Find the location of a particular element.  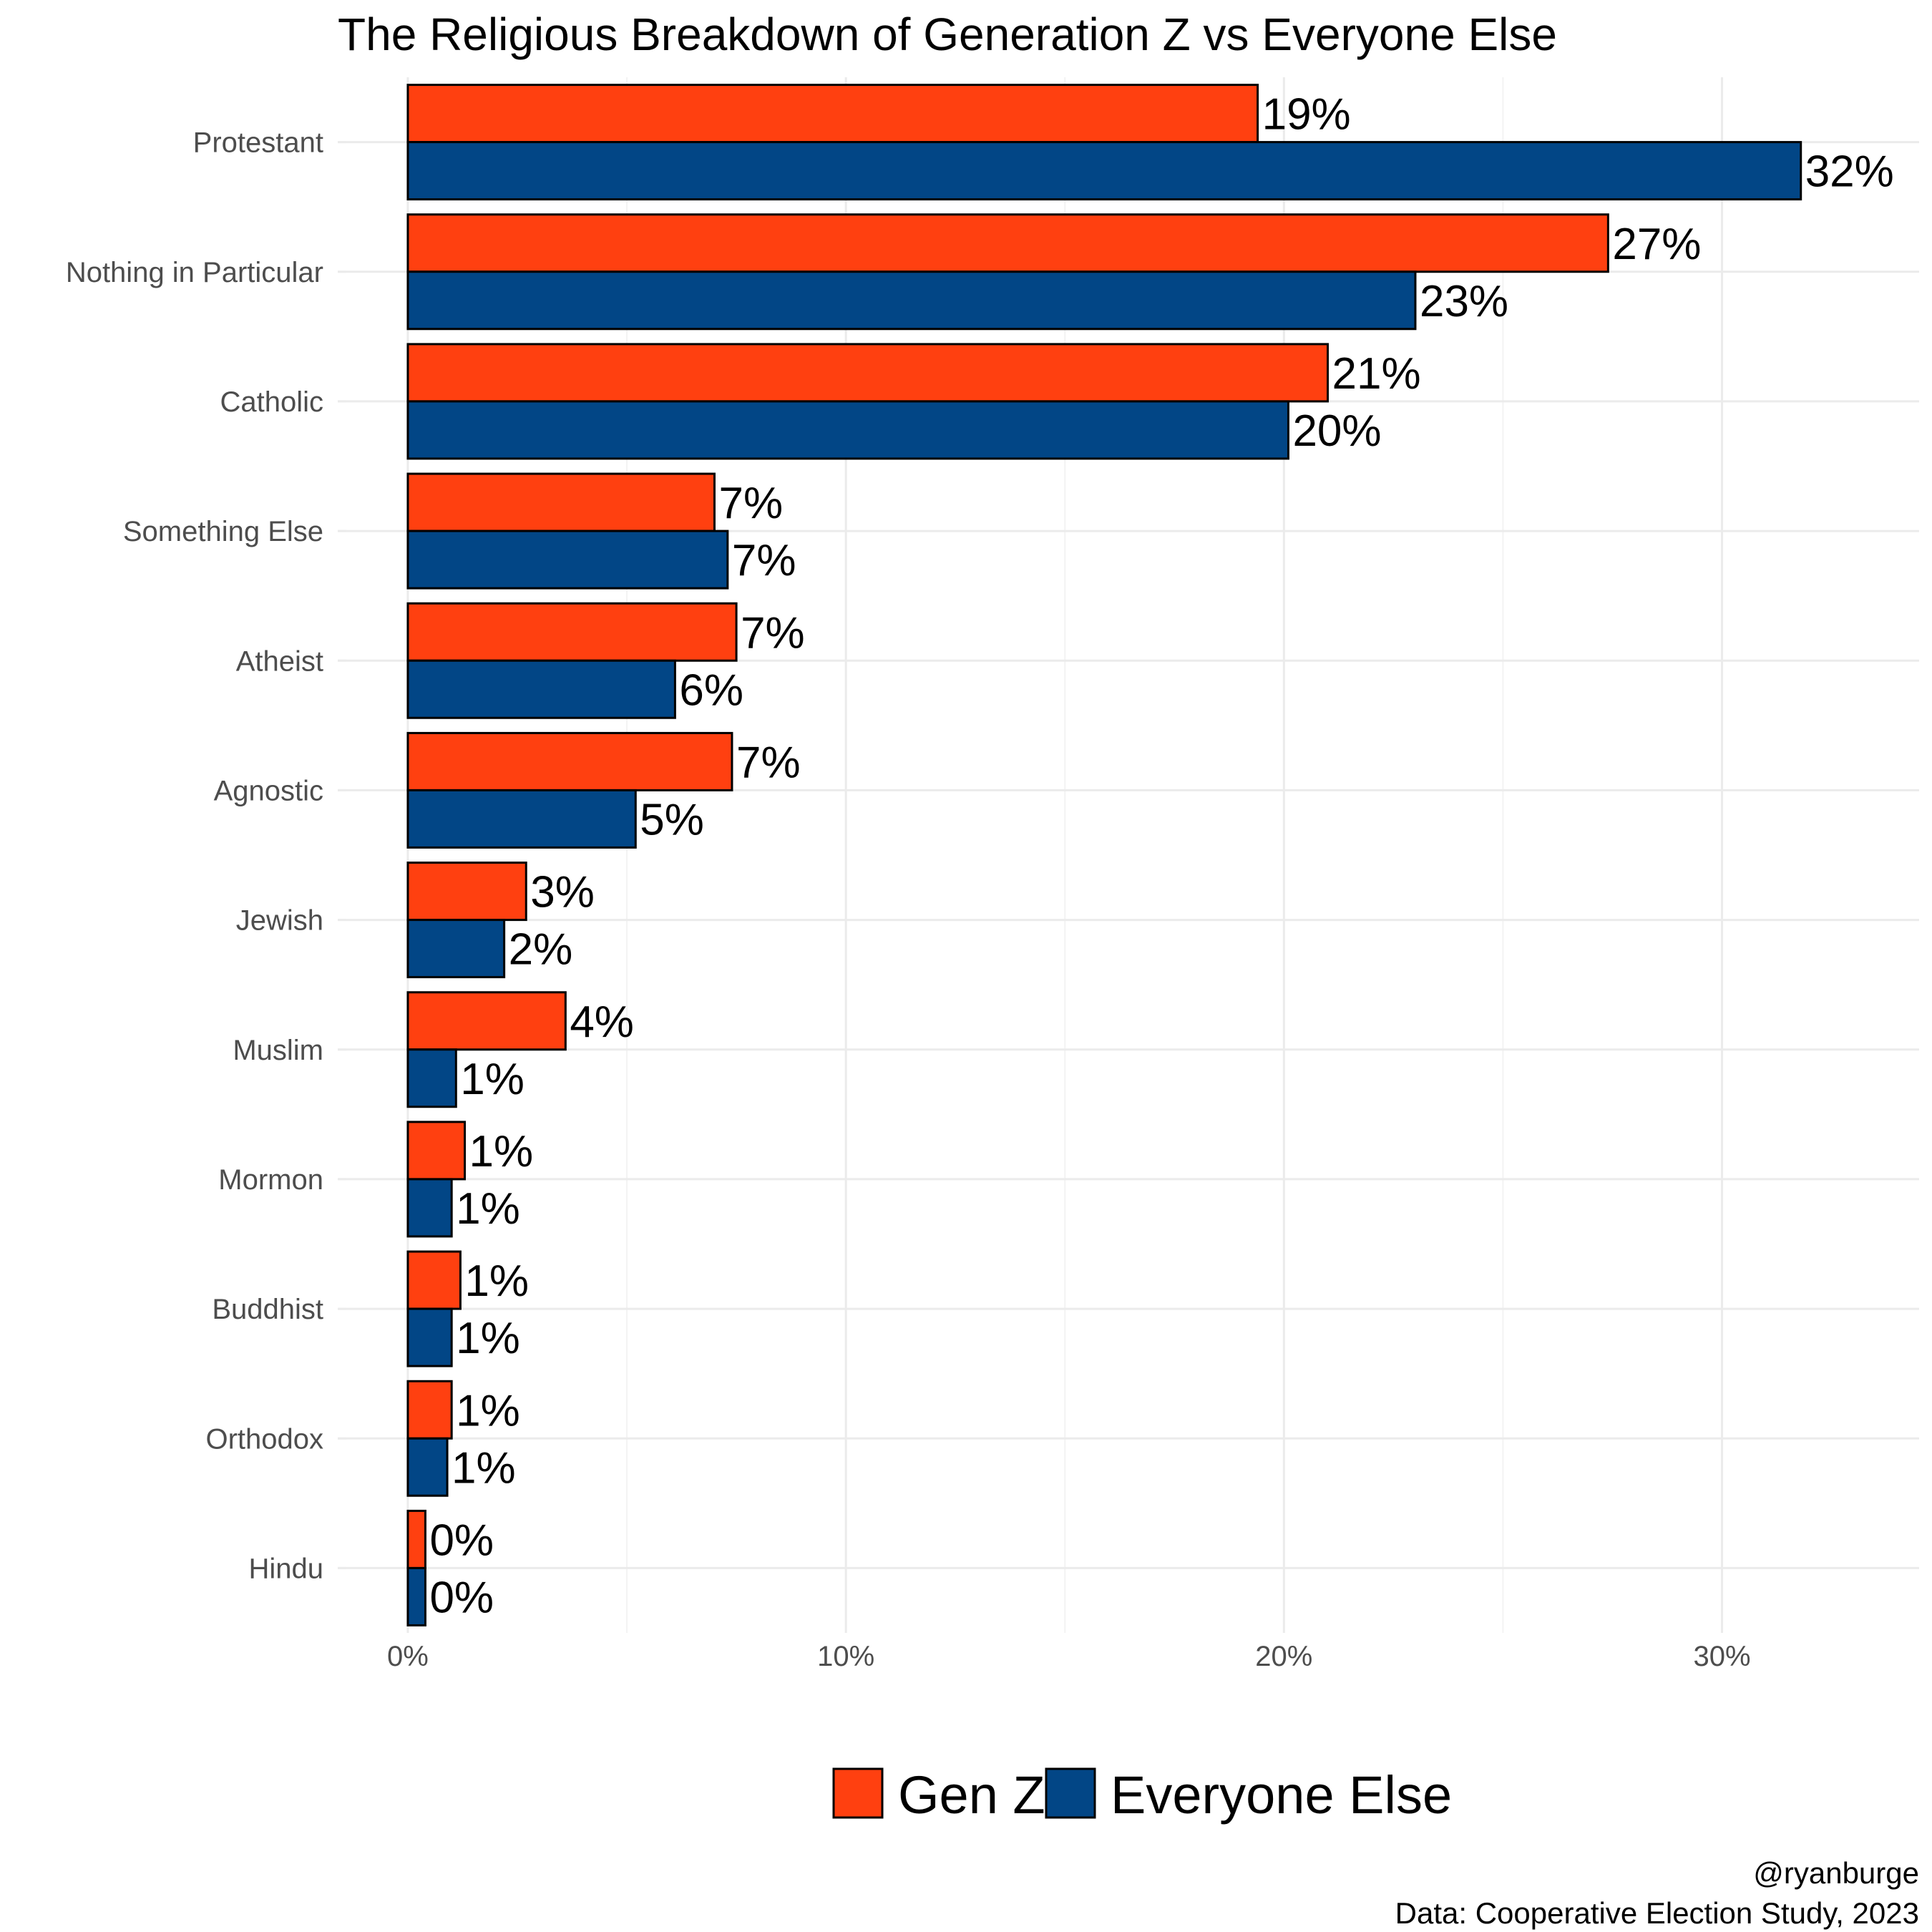

data-label: 32% is located at coordinates (1849, 172).